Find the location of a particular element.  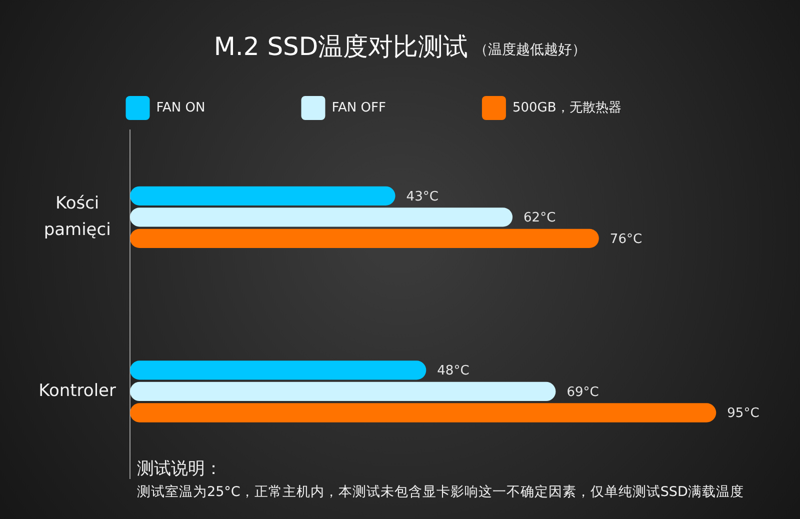

text: 测试室温为25°C，正常主机内，本测试未包含显卡影响这一不确定因素，仅单纯测试SSD满载温度 is located at coordinates (440, 492).